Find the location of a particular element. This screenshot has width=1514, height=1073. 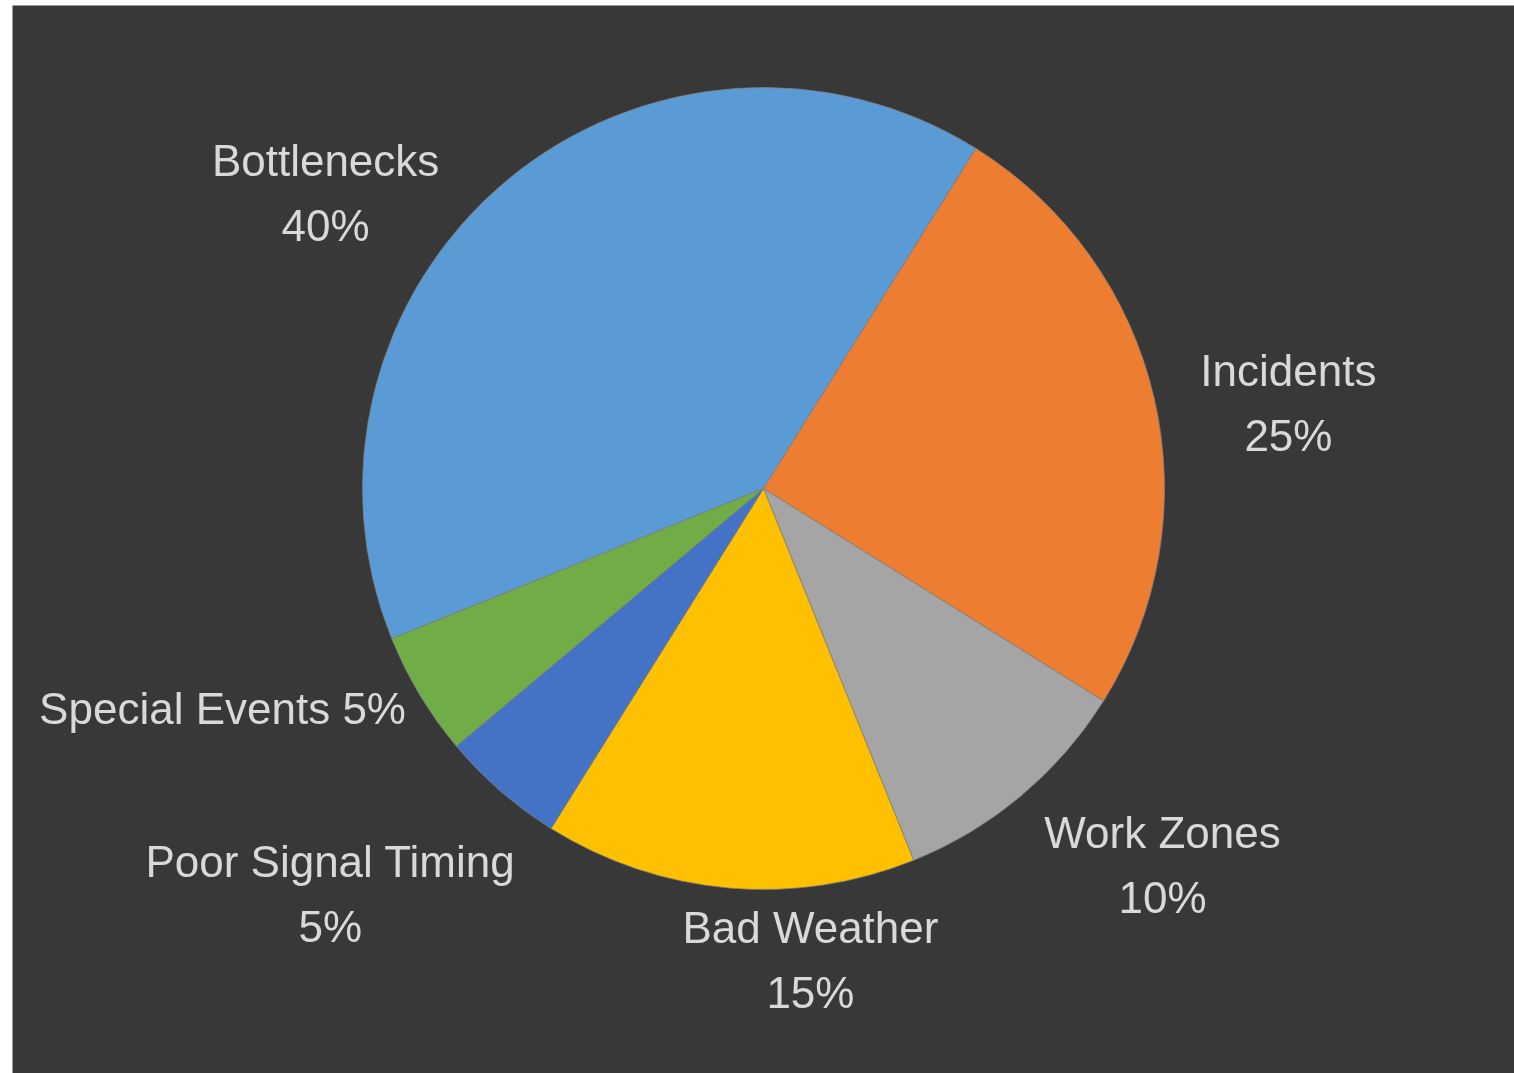

slice-label: Poor Signal Timing is located at coordinates (330, 861).